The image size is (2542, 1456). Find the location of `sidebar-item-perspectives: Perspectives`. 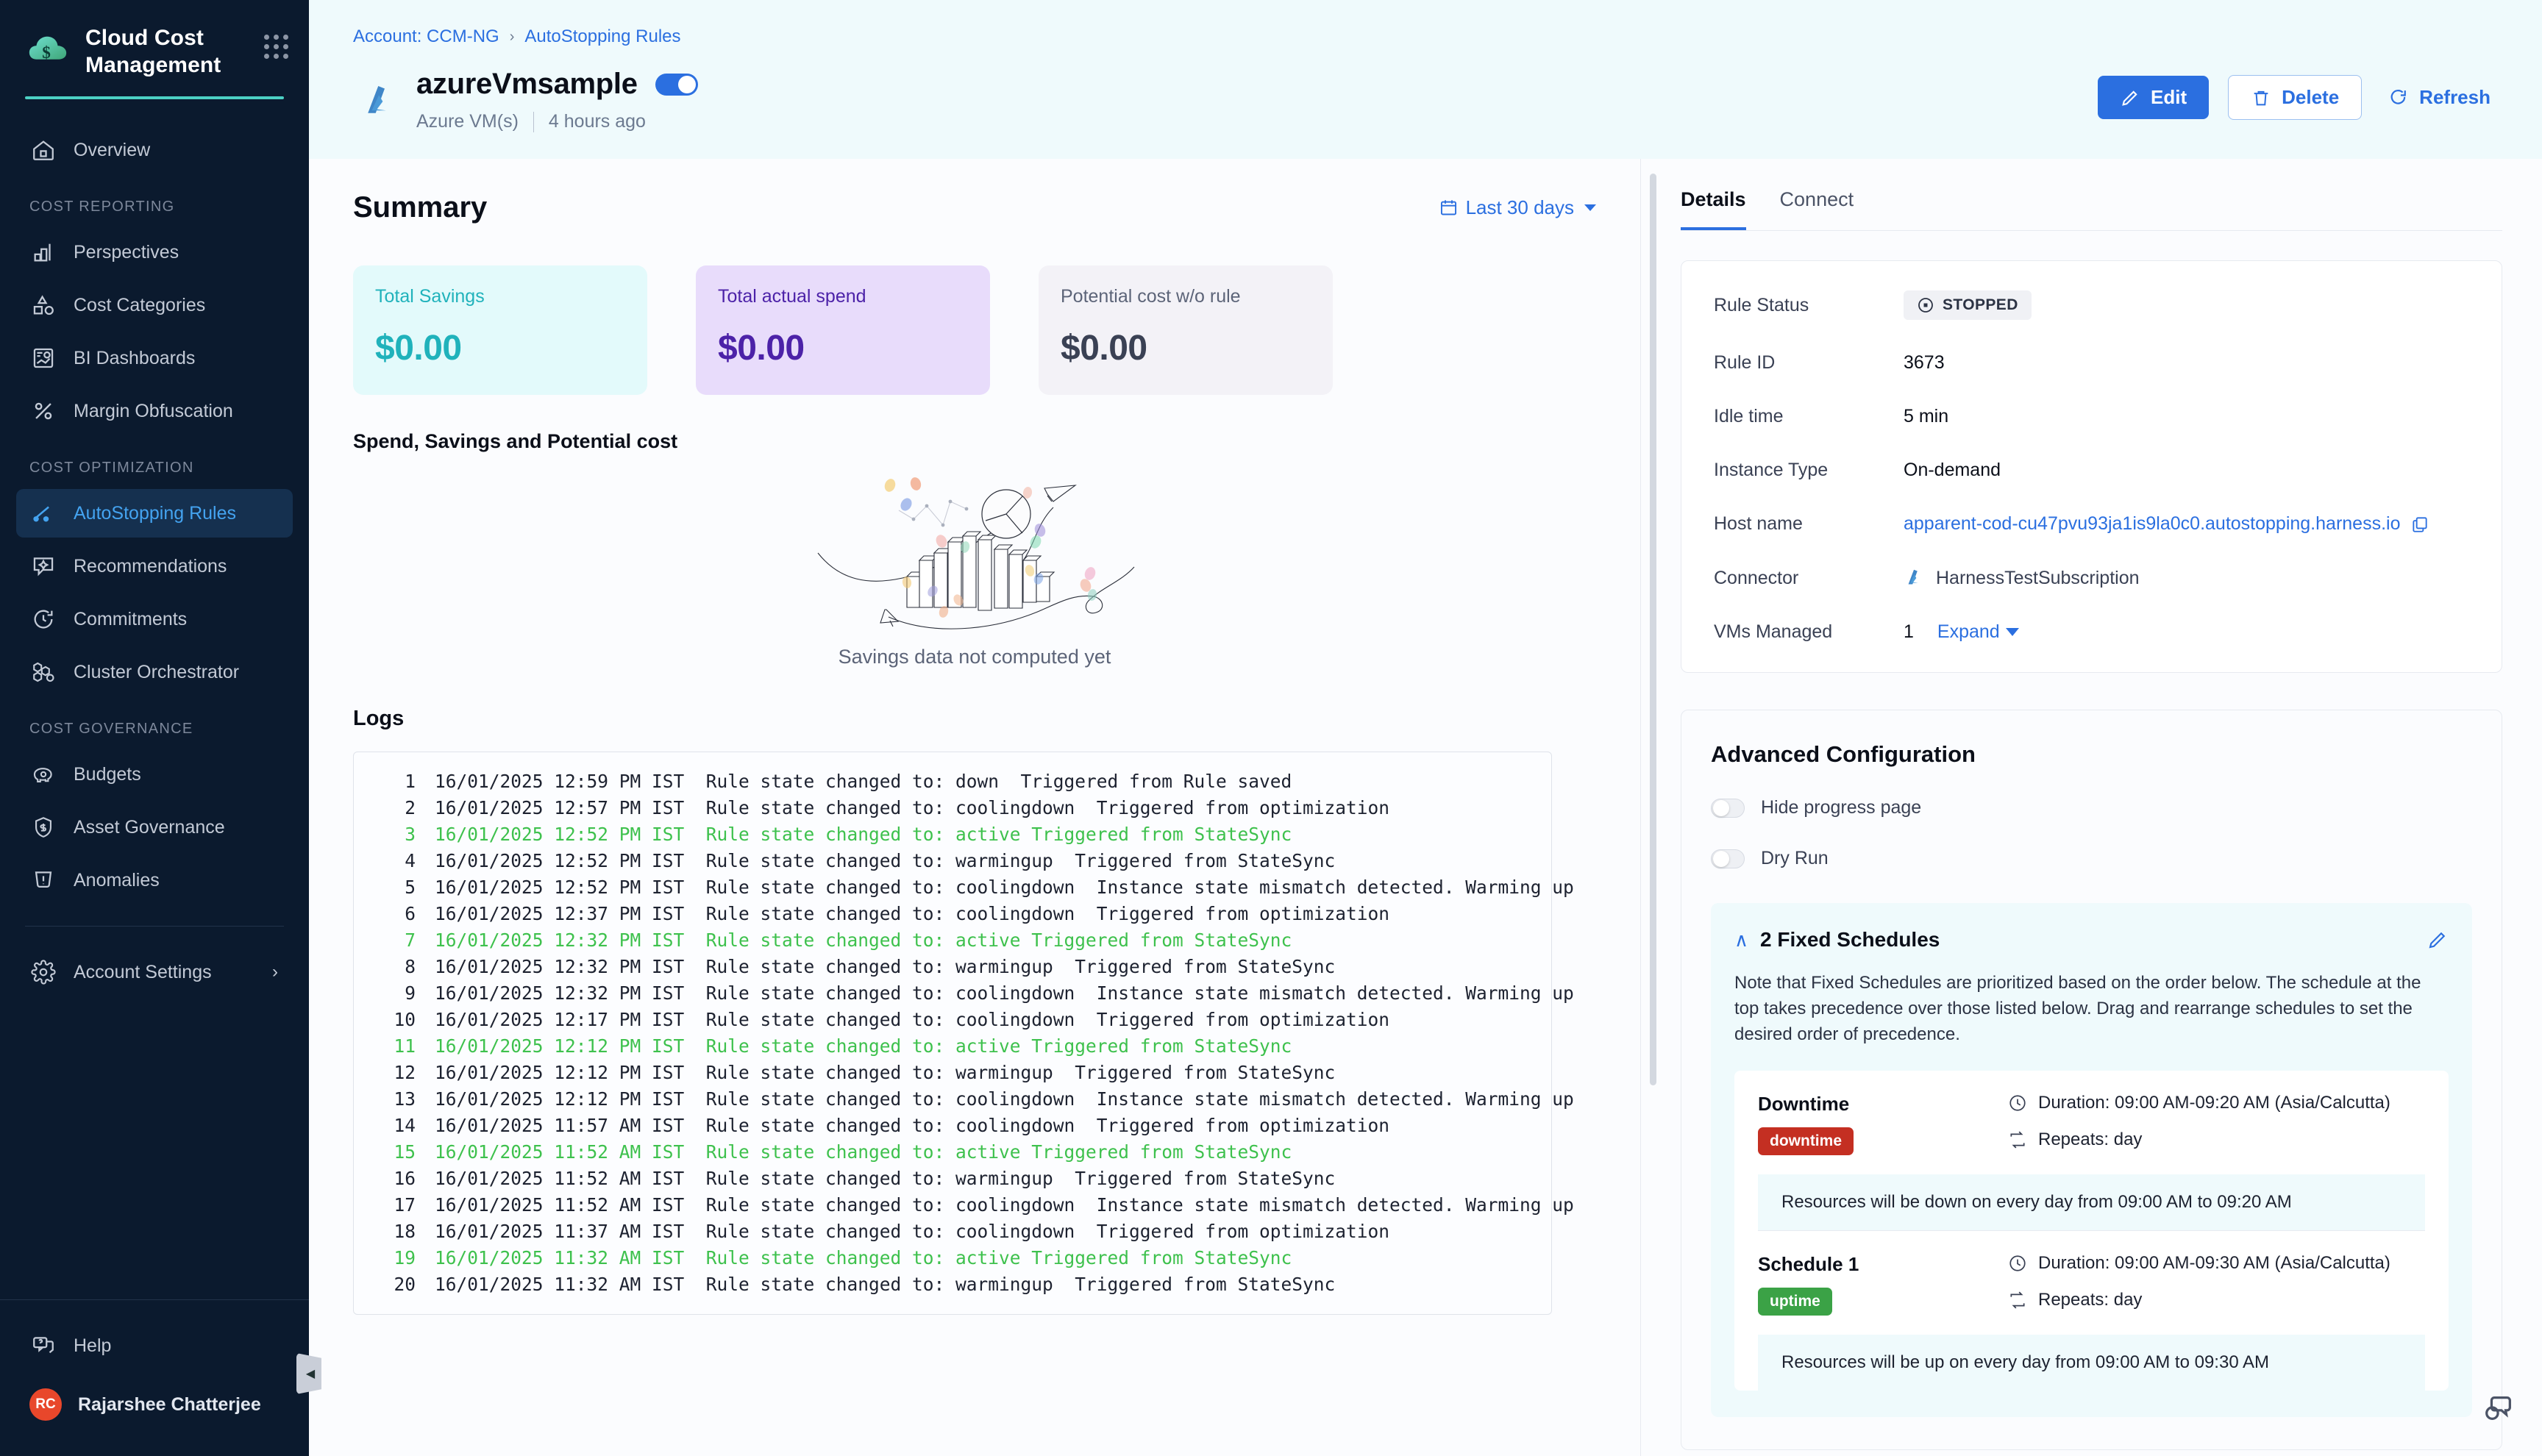

sidebar-item-perspectives: Perspectives is located at coordinates (154, 252).